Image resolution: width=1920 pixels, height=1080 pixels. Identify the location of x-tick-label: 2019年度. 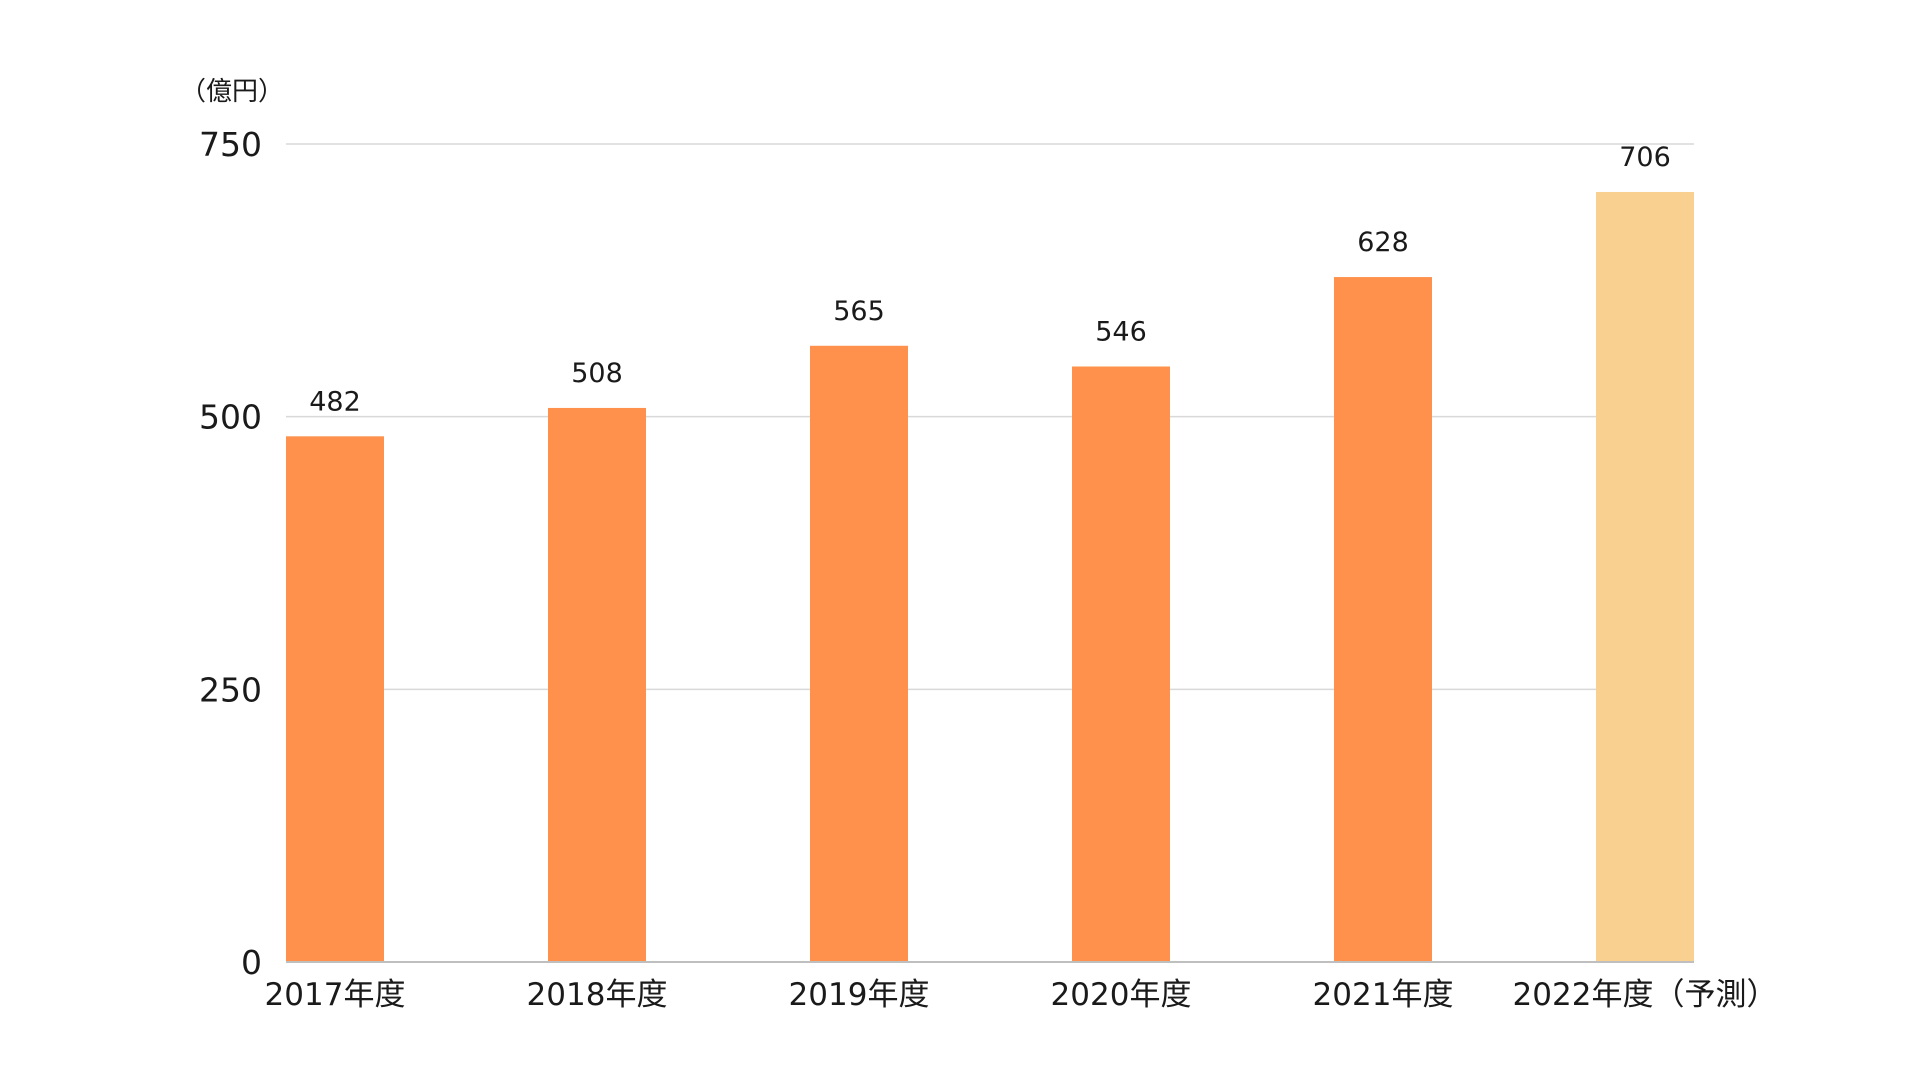
(859, 995).